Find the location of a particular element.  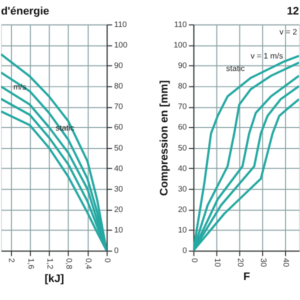

chart-title: d'énergie is located at coordinates (25, 11).